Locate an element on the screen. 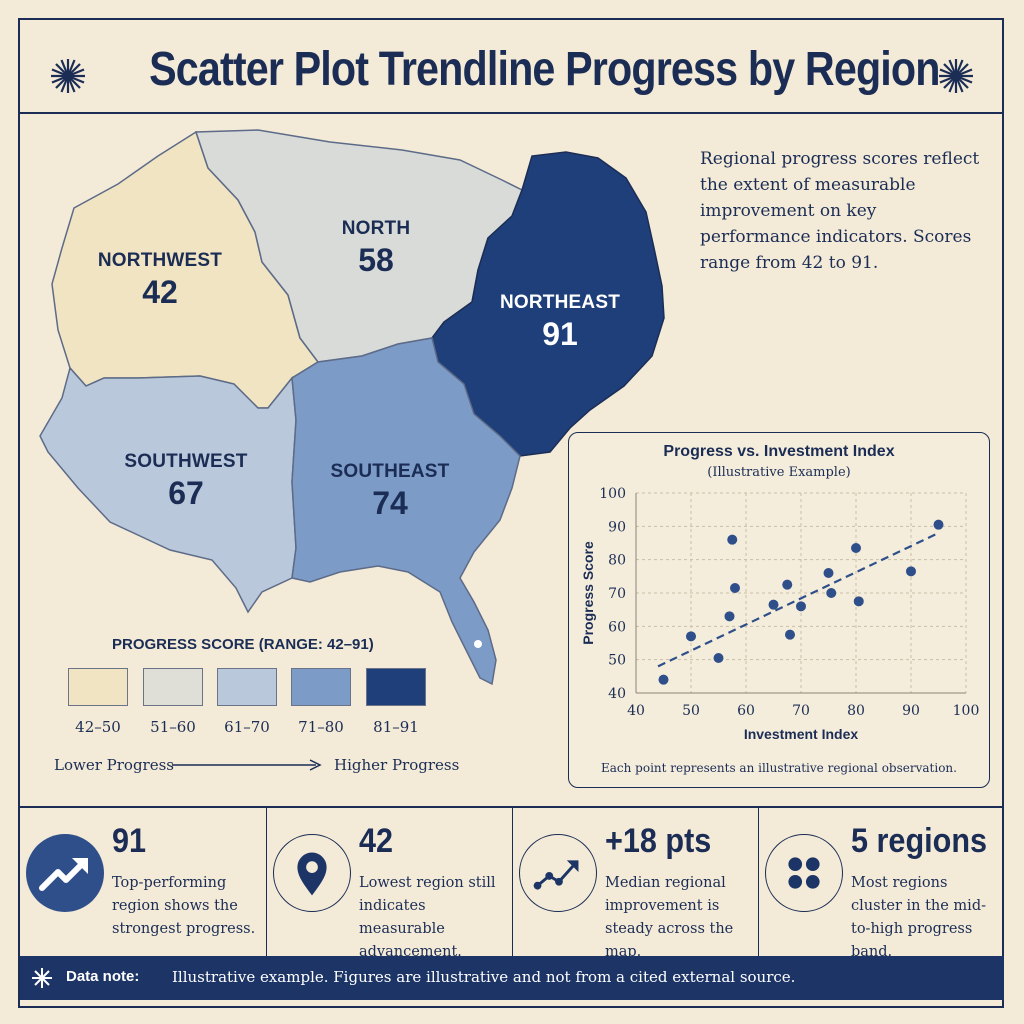 The width and height of the screenshot is (1024, 1024). region-southeast is located at coordinates (406, 511).